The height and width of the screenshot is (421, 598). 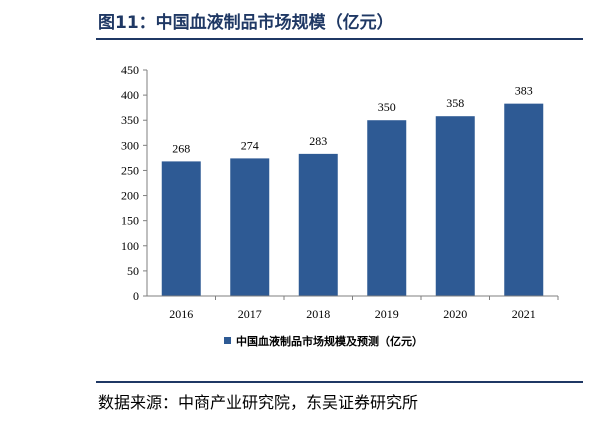 What do you see at coordinates (130, 70) in the screenshot?
I see `y-tick-label: 450` at bounding box center [130, 70].